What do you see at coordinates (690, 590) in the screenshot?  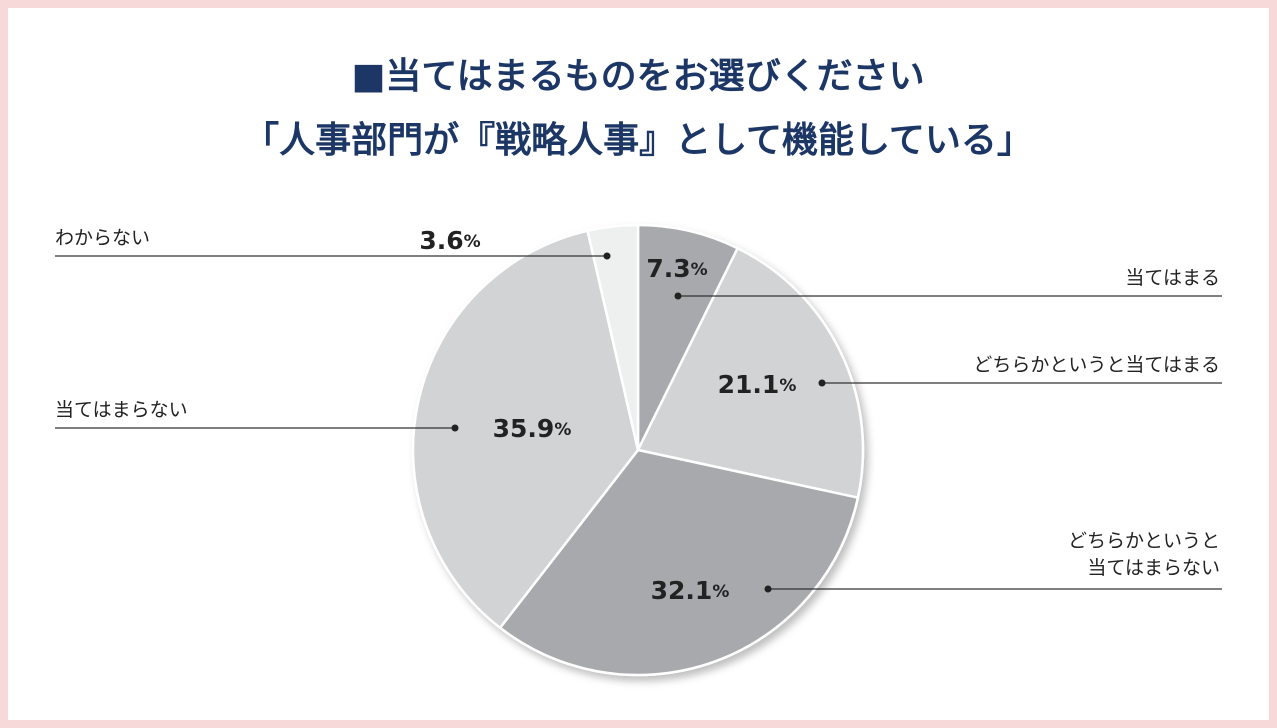 I see `value-label: 32.1%` at bounding box center [690, 590].